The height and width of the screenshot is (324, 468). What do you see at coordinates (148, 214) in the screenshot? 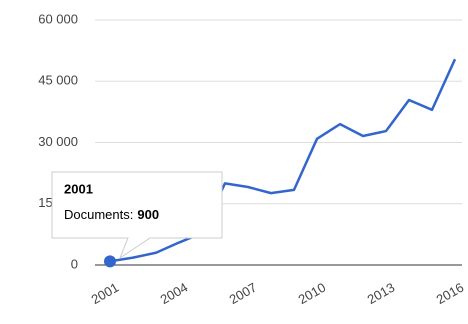
I see `tooltip-value: 900` at bounding box center [148, 214].